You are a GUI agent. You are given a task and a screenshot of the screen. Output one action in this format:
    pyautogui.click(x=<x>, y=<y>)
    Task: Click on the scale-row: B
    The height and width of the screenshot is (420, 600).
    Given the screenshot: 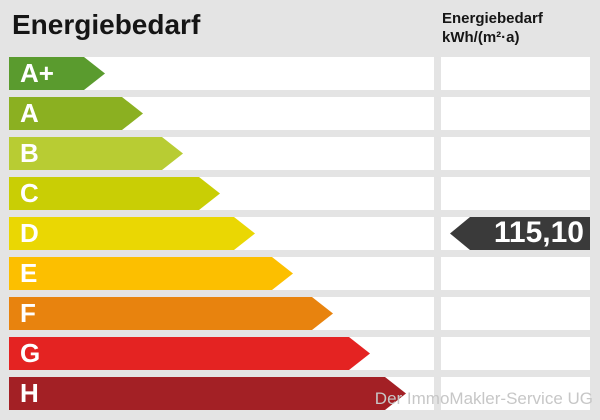 What is the action you would take?
    pyautogui.click(x=300, y=153)
    